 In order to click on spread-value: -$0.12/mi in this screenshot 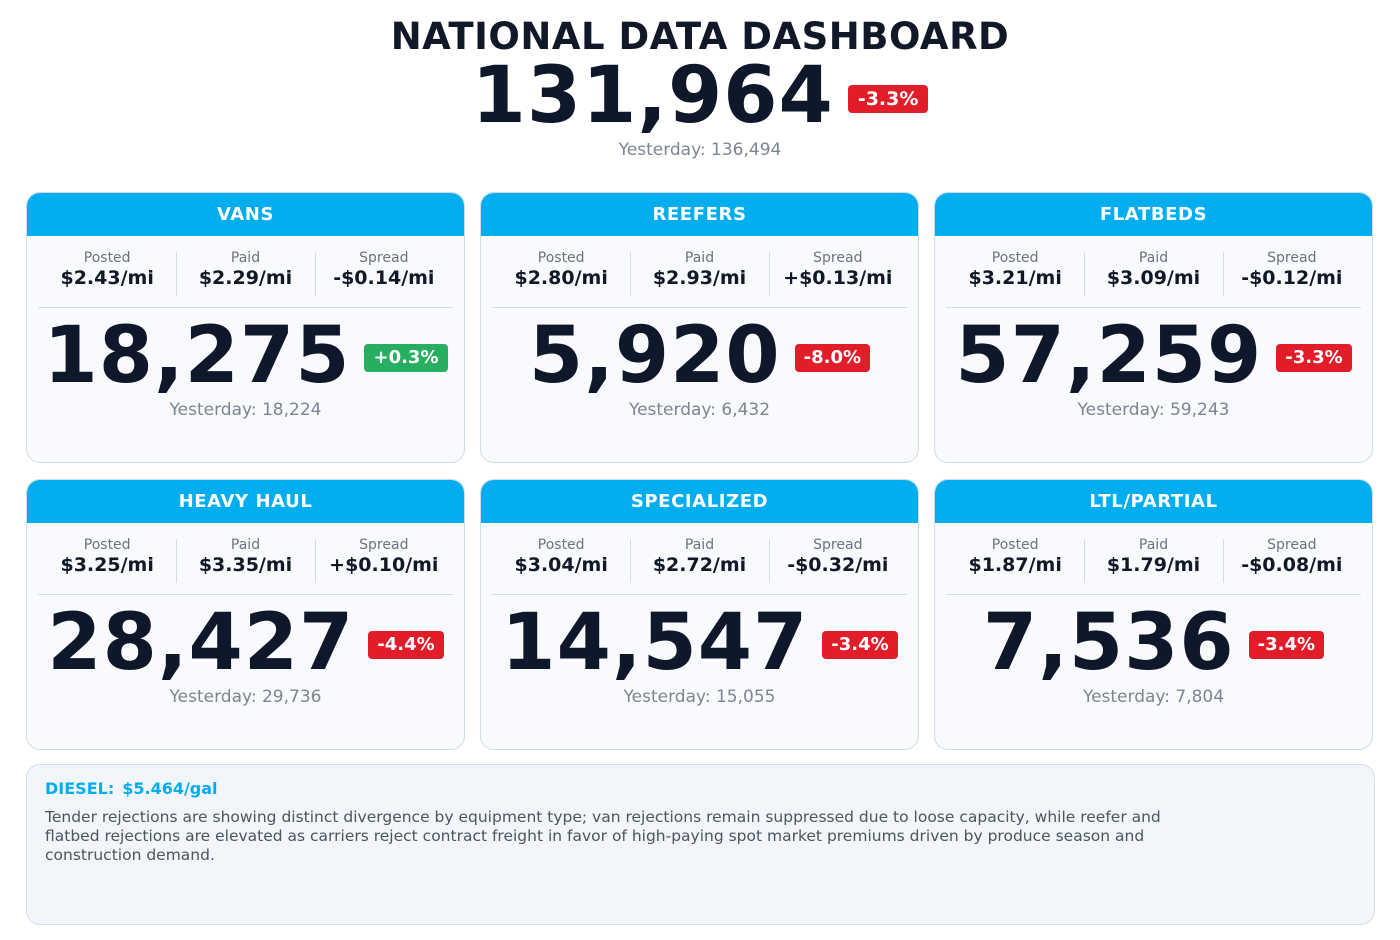, I will do `click(1292, 278)`.